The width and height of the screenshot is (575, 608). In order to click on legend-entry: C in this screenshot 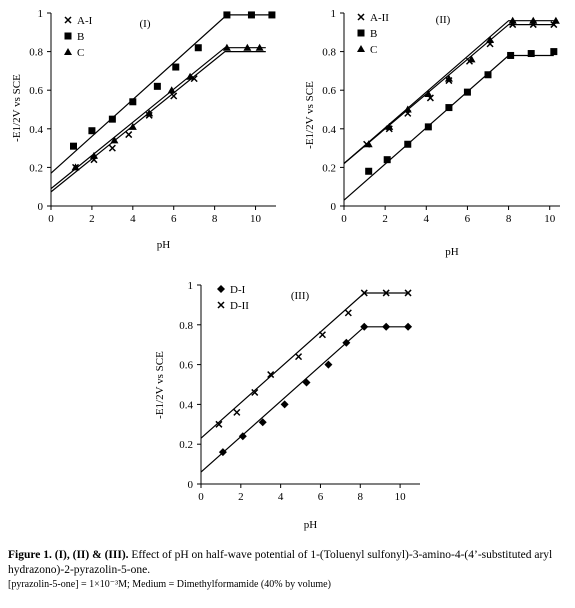, I will do `click(373, 50)`.